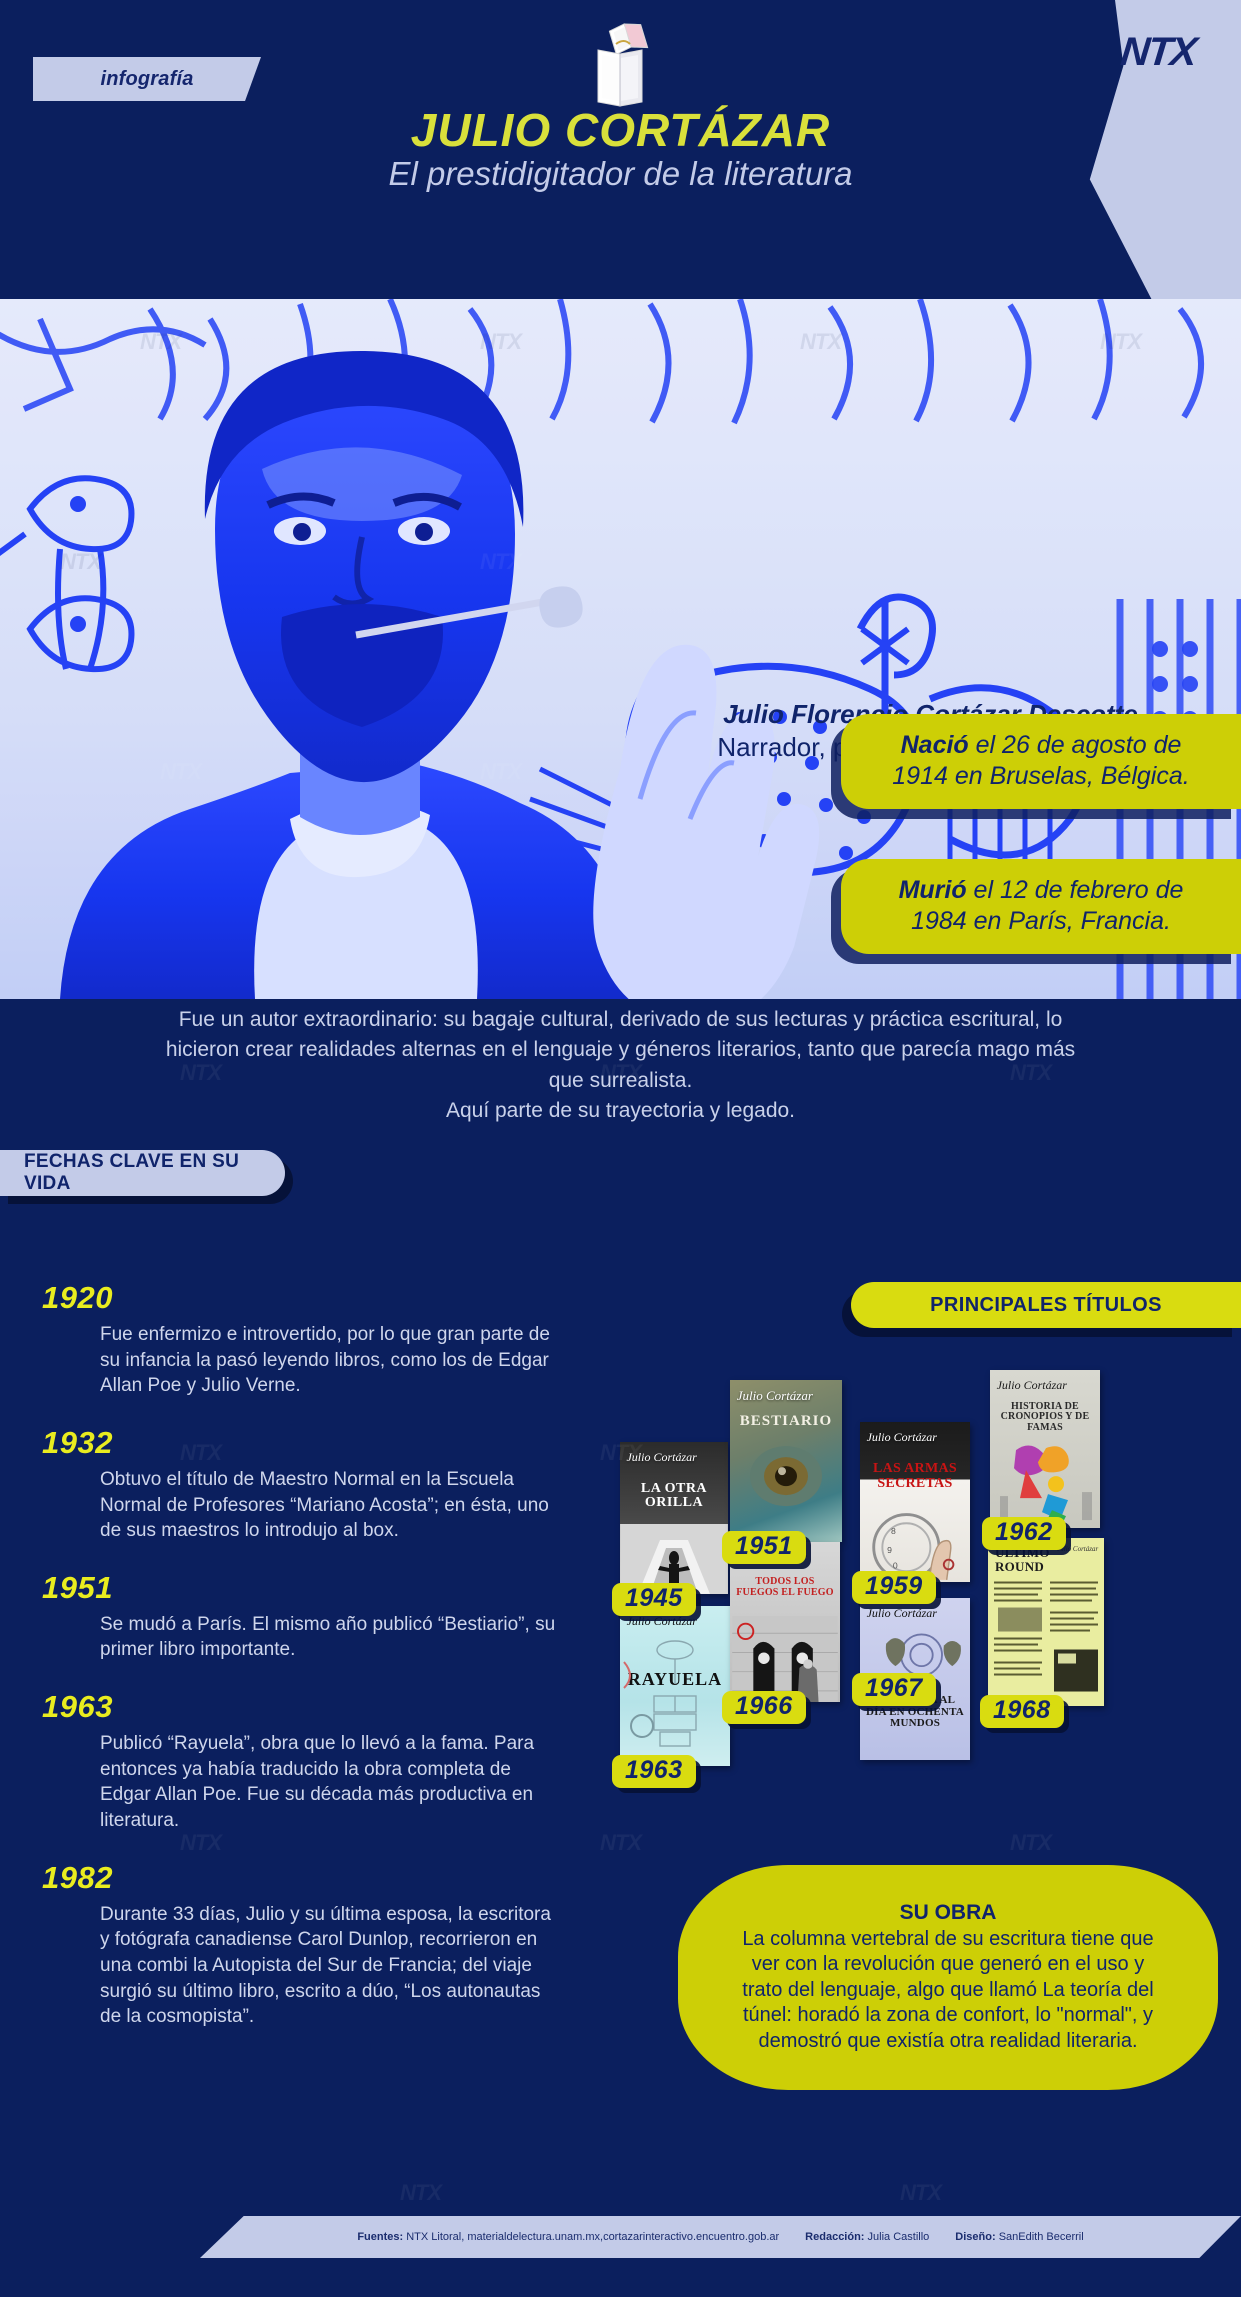 This screenshot has height=2297, width=1241. I want to click on ntx-brand-logo: NTX, so click(1158, 52).